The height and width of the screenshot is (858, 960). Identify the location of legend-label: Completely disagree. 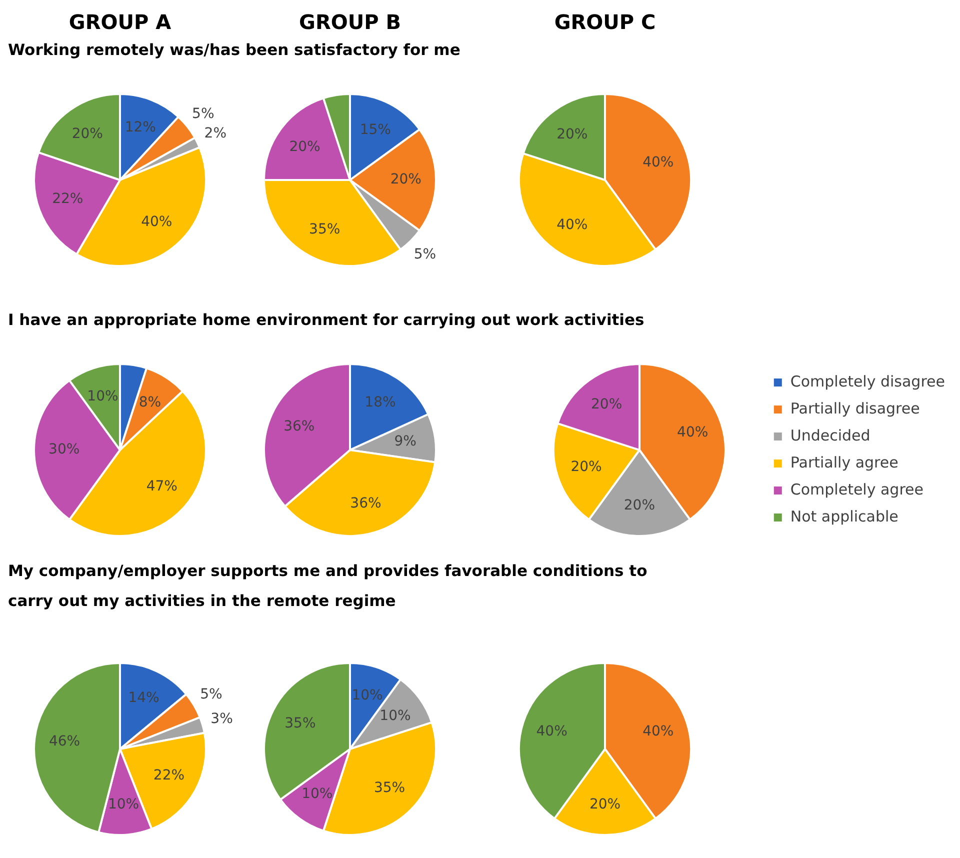
(868, 381).